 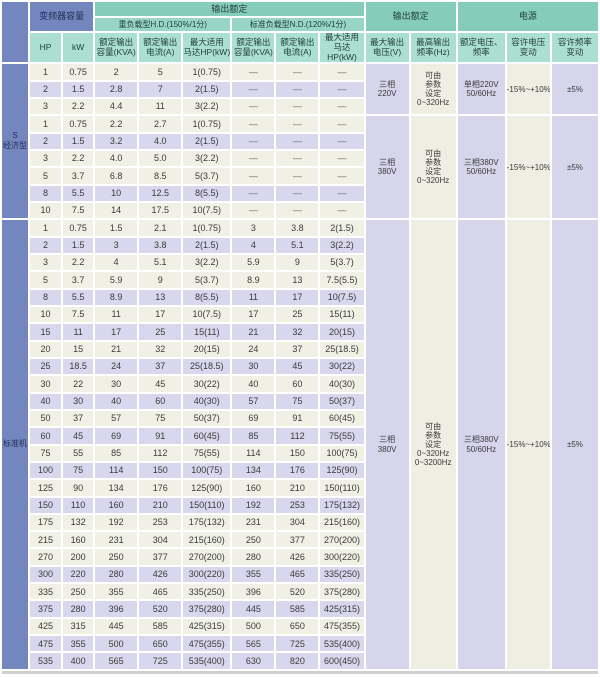 What do you see at coordinates (15, 32) in the screenshot?
I see `corner-cell` at bounding box center [15, 32].